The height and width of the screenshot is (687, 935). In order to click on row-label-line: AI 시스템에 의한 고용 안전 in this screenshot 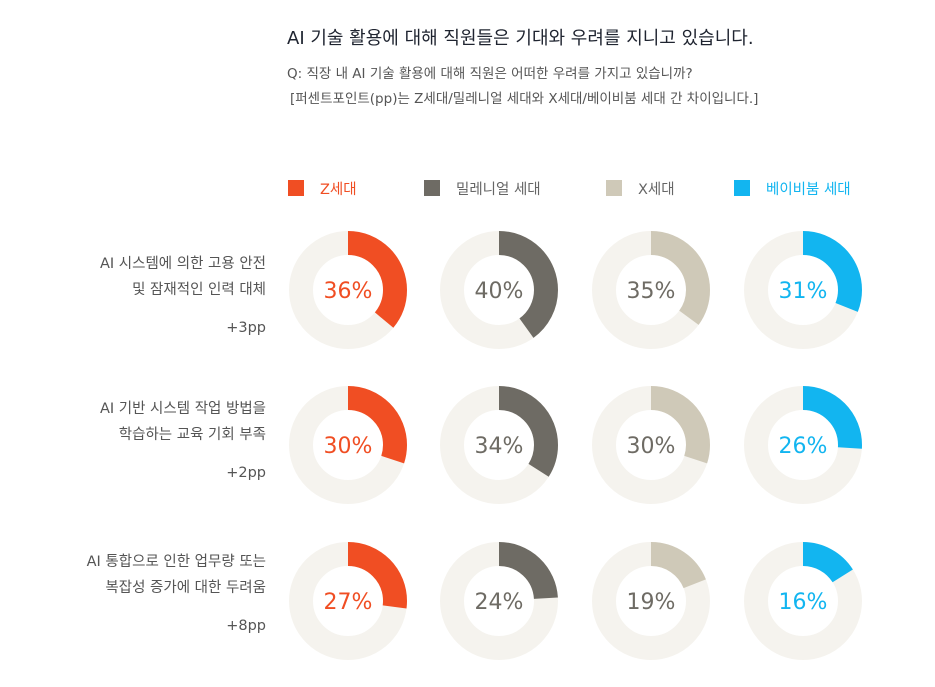, I will do `click(182, 264)`.